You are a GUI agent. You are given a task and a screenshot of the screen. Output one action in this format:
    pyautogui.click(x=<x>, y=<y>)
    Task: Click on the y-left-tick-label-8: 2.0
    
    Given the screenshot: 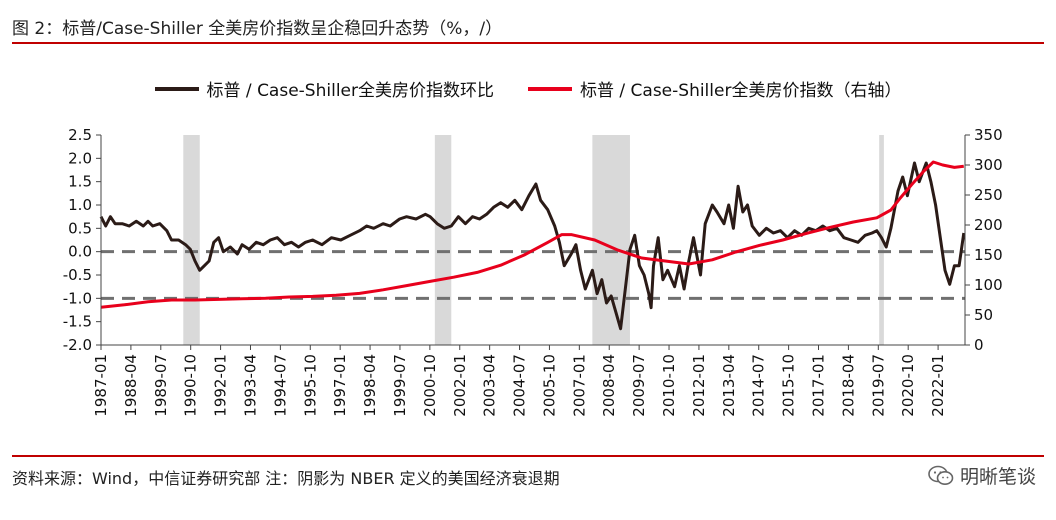 What is the action you would take?
    pyautogui.click(x=80, y=158)
    